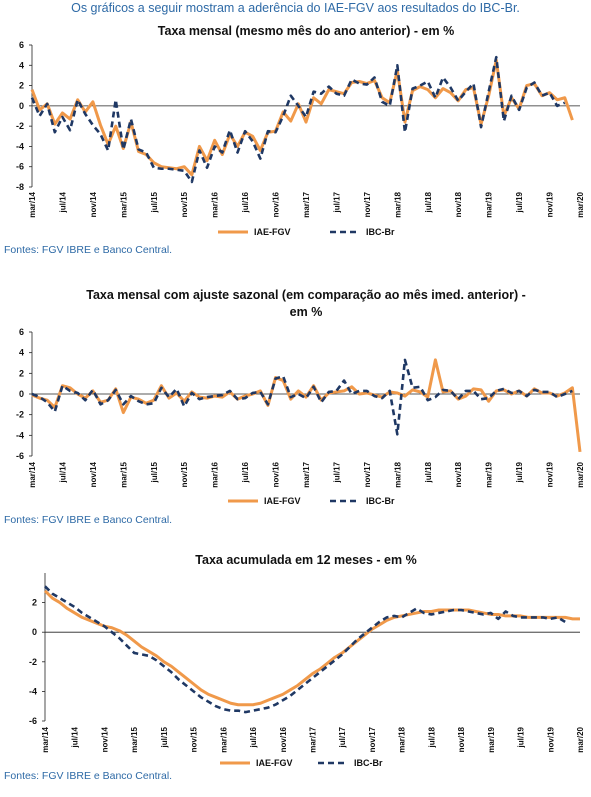 The width and height of the screenshot is (591, 797). What do you see at coordinates (20, 187) in the screenshot?
I see `y-tick-label: -8` at bounding box center [20, 187].